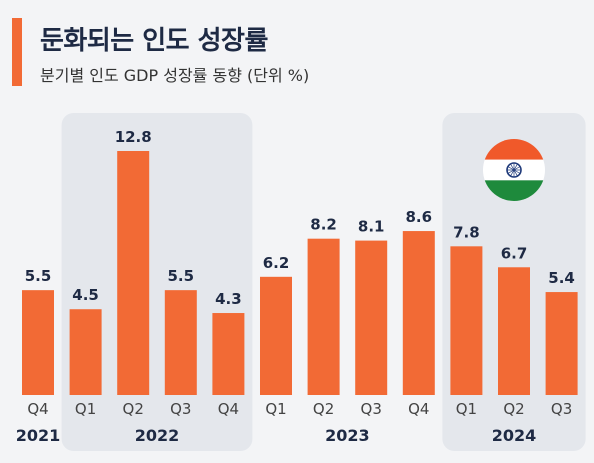 The height and width of the screenshot is (463, 594). What do you see at coordinates (175, 75) in the screenshot?
I see `chart-subtitle: 분기별 인도 GDP 성장률 동향 (단위 %)` at bounding box center [175, 75].